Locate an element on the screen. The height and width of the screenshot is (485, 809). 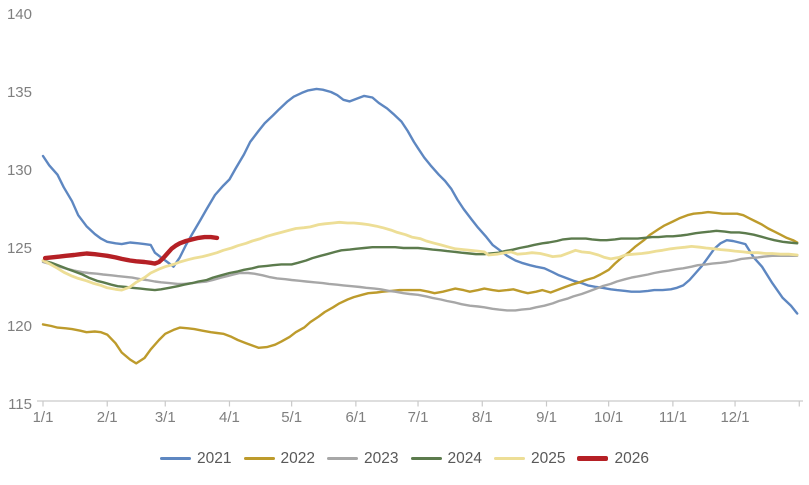
legend-item-2021: 2021 is located at coordinates (196, 458).